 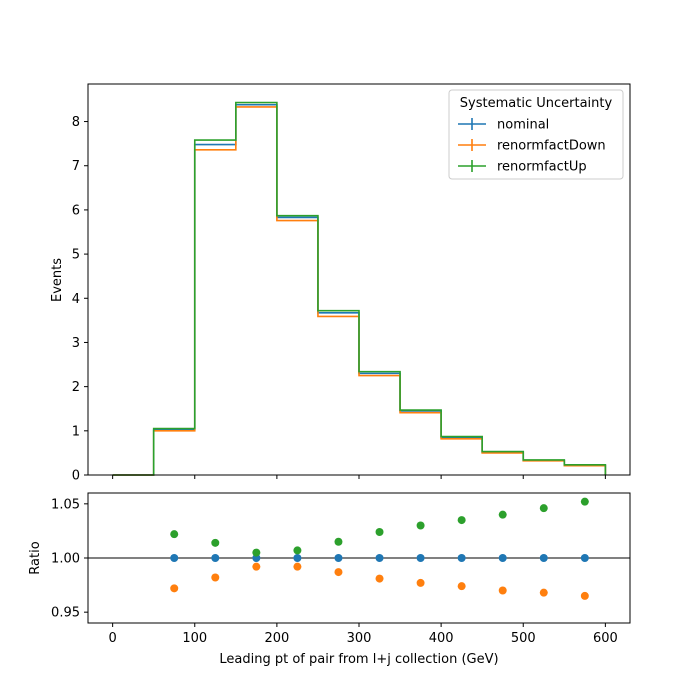 I want to click on x-tick-label: 100, so click(x=194, y=638).